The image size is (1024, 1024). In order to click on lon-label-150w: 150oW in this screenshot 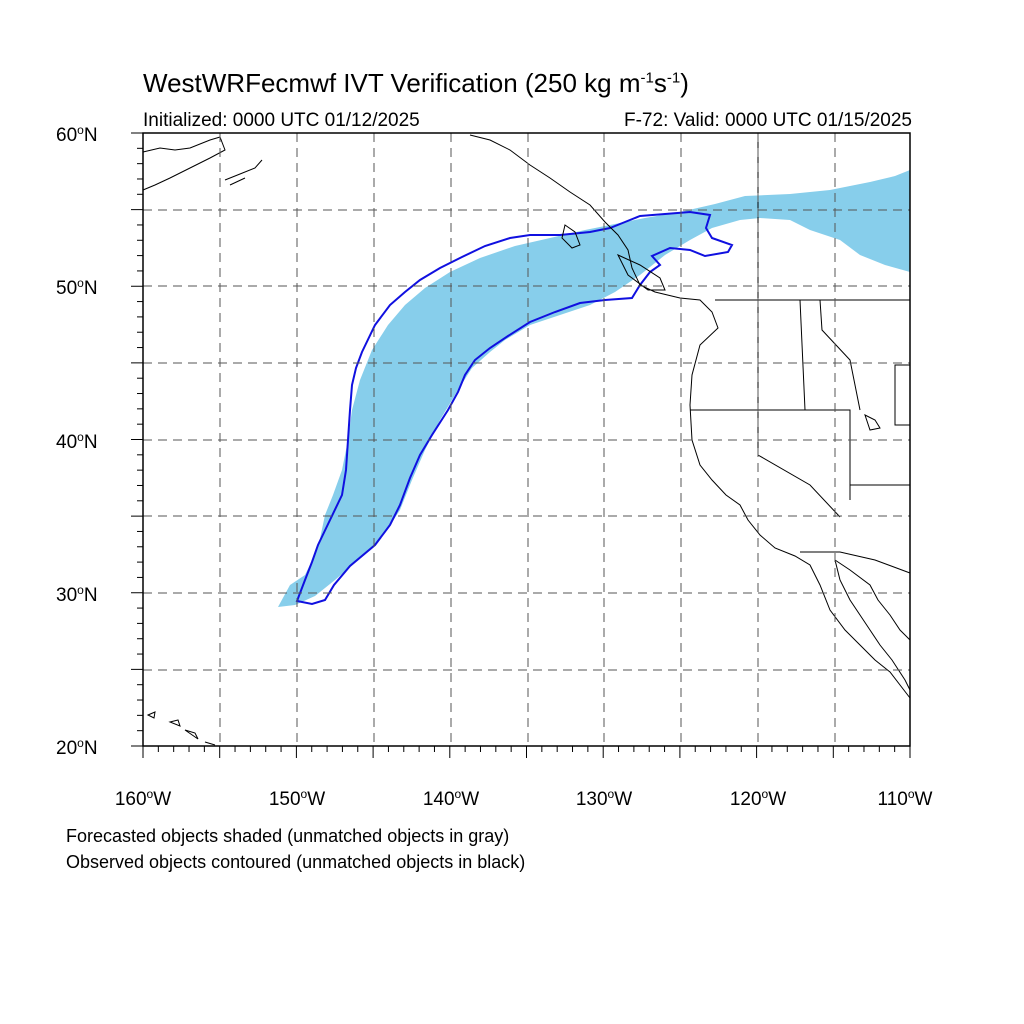, I will do `click(297, 798)`.